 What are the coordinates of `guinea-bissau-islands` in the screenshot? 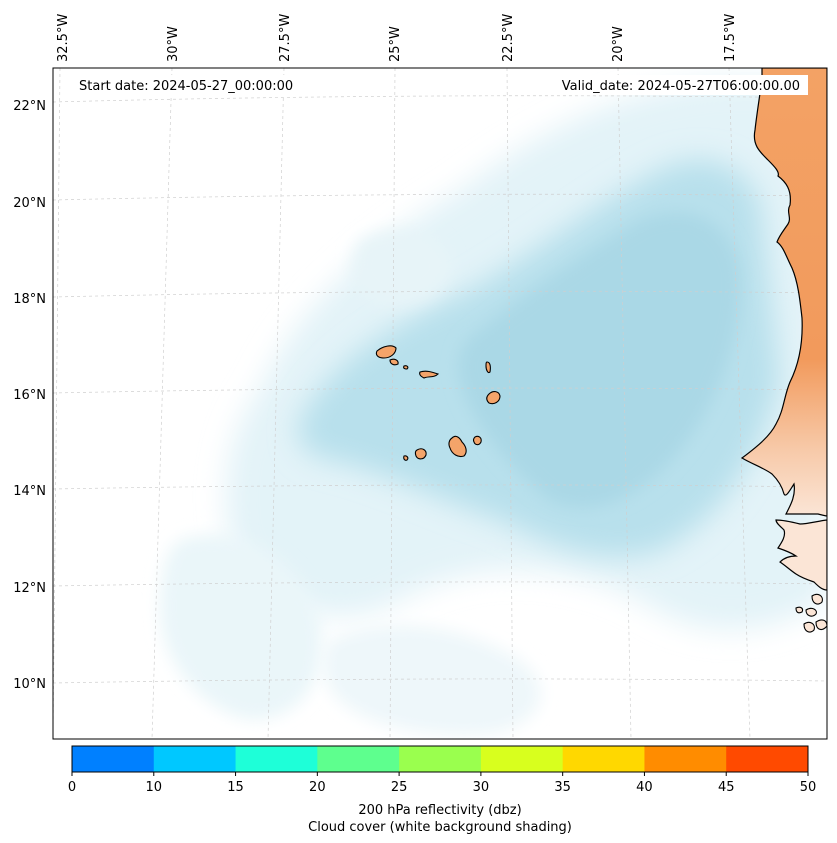 It's located at (811, 613).